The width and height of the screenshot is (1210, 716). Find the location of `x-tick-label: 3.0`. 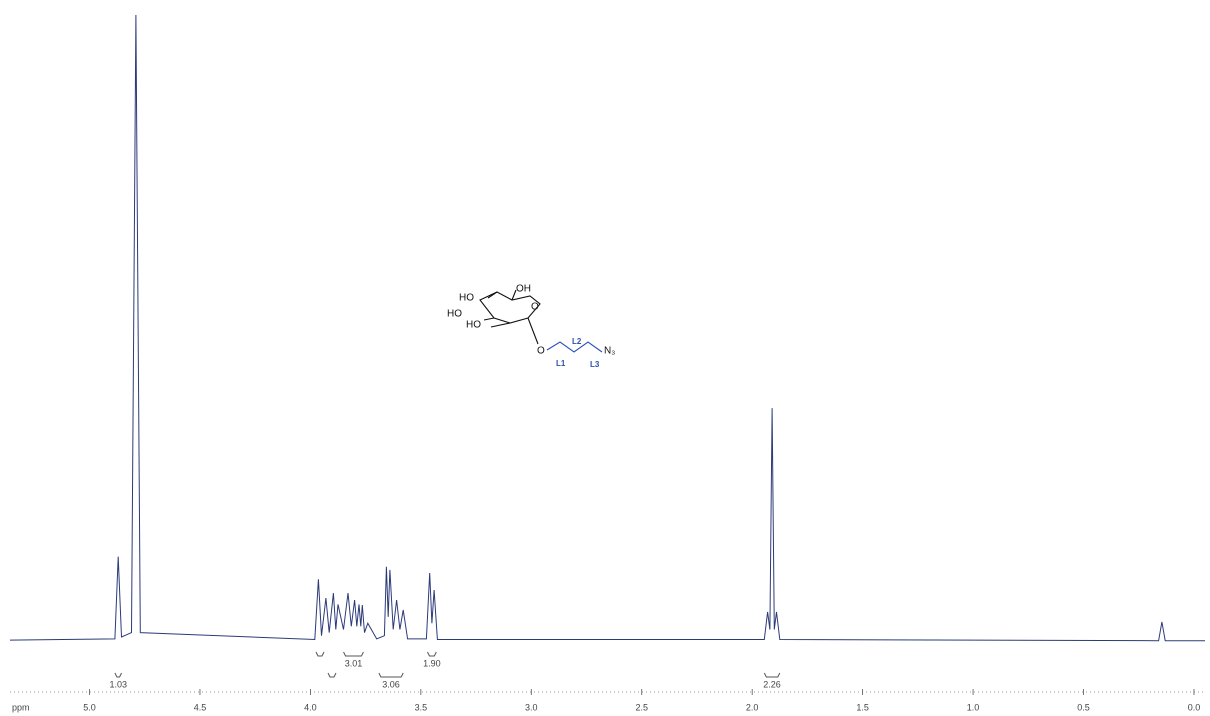

x-tick-label: 3.0 is located at coordinates (531, 707).